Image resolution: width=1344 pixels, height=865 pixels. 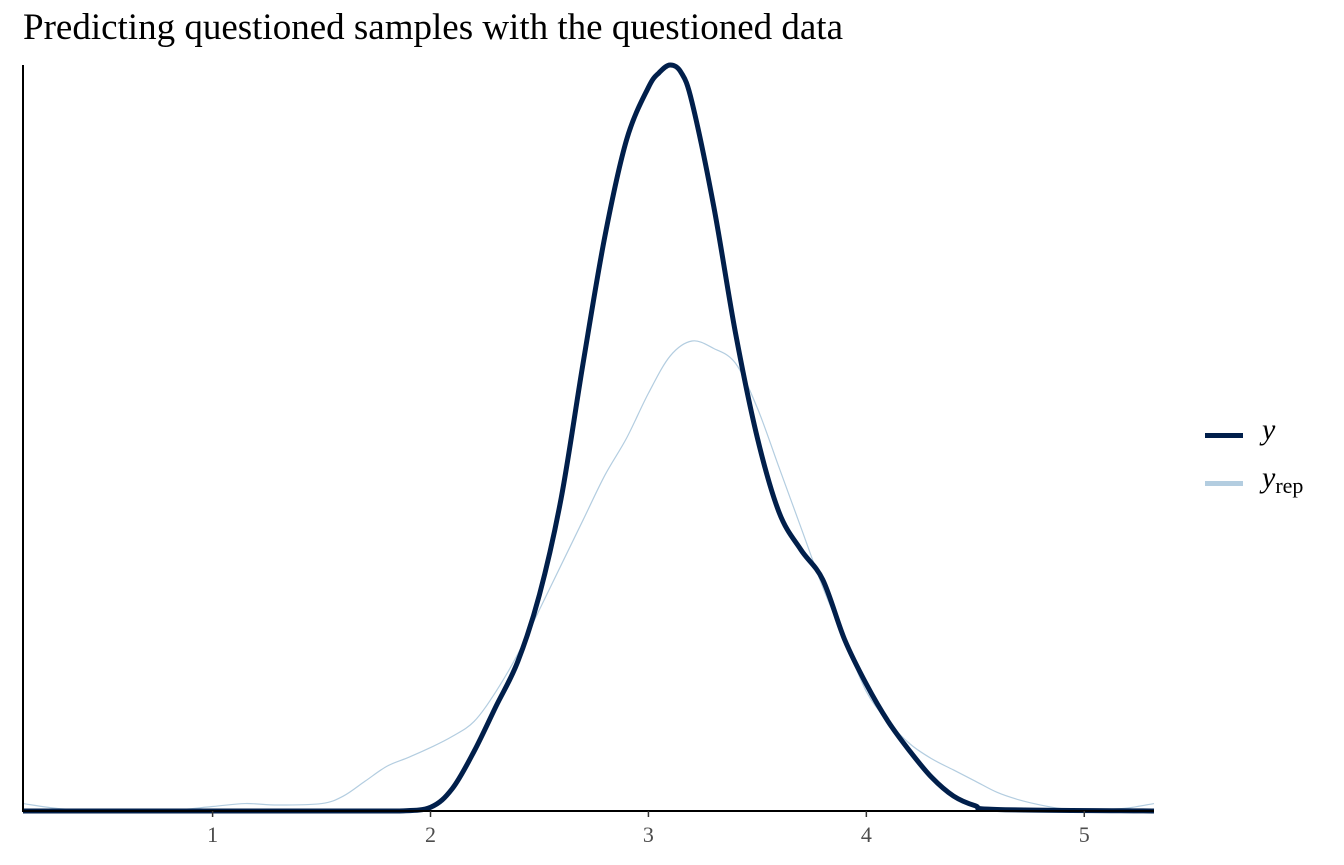 I want to click on legend: y yrep, so click(x=1272, y=461).